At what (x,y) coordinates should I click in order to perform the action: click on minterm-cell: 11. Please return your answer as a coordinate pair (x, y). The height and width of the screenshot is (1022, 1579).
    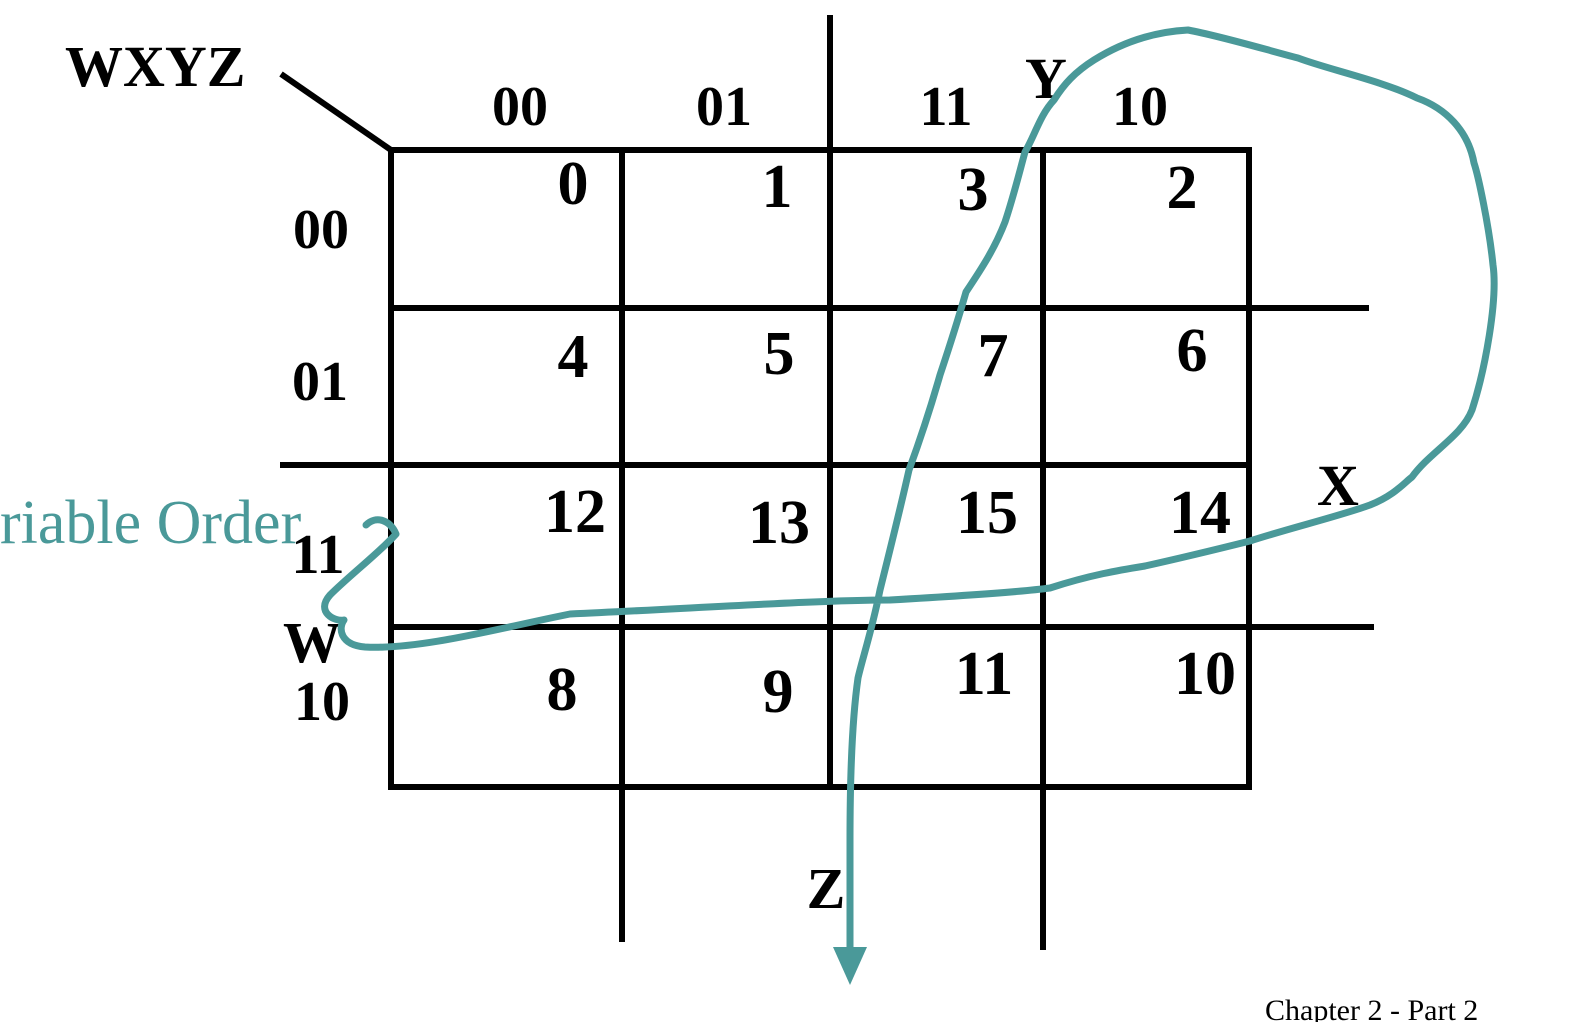
    Looking at the image, I should click on (984, 674).